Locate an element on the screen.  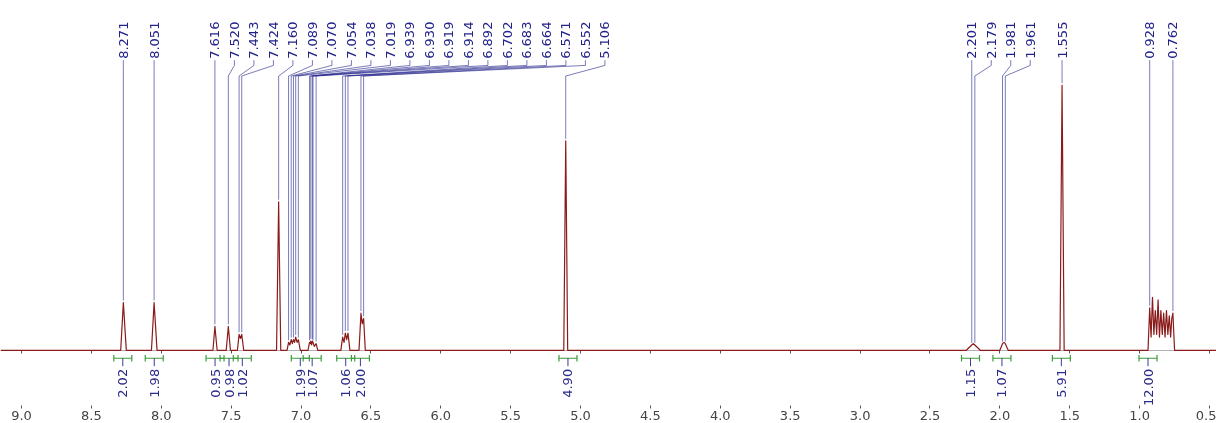
annotation: 6.702 is located at coordinates (507, 40).